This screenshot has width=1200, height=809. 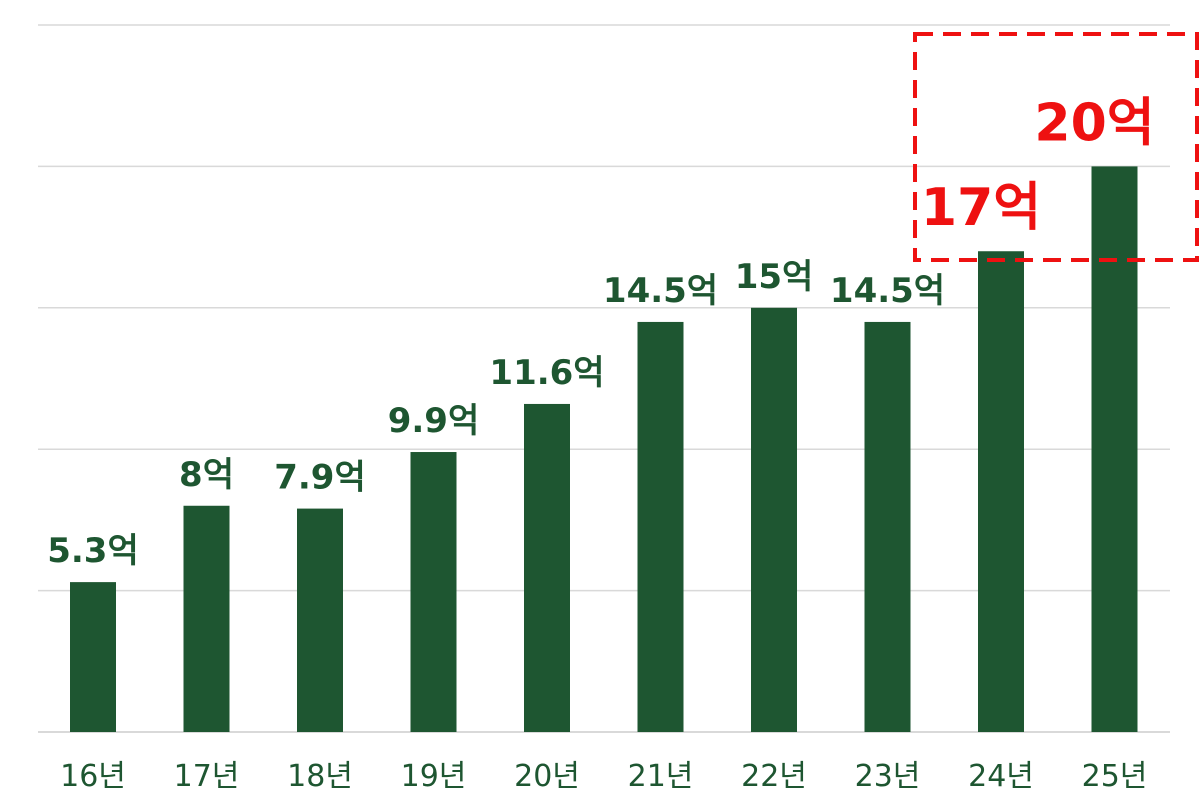 I want to click on data-label: 11.6억, so click(x=546, y=373).